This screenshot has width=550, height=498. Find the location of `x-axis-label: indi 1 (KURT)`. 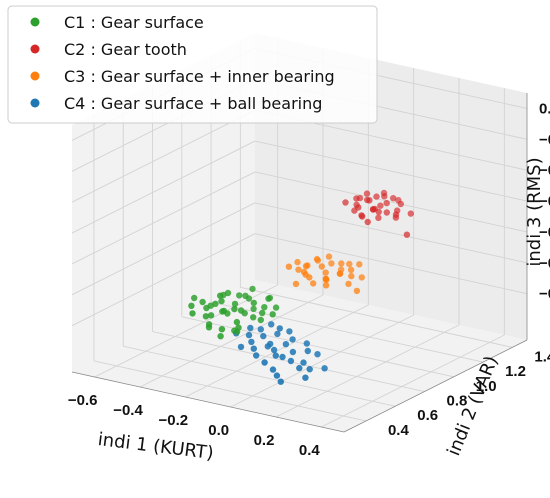

x-axis-label: indi 1 (KURT) is located at coordinates (156, 446).